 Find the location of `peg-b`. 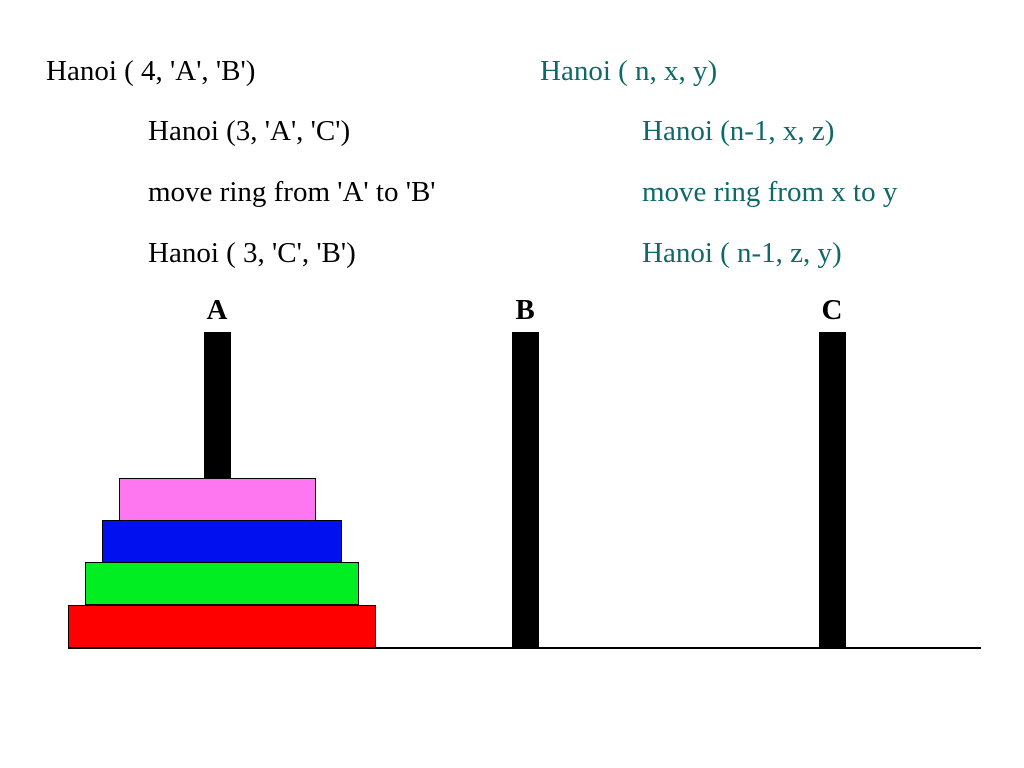

peg-b is located at coordinates (525, 490).